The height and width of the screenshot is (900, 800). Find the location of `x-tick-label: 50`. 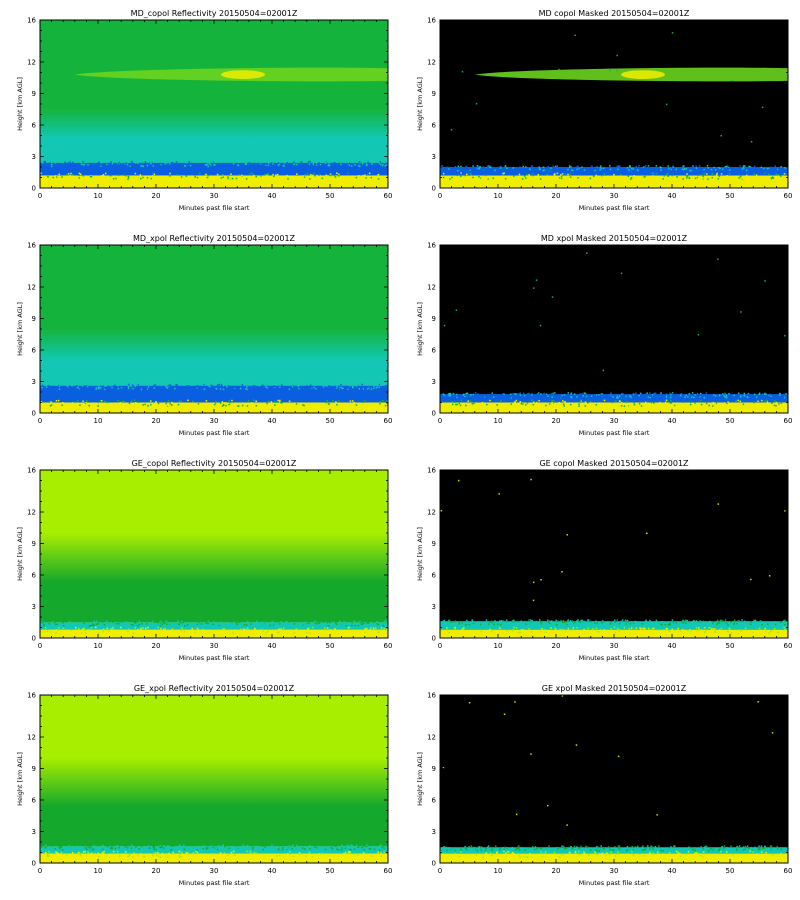

x-tick-label: 50 is located at coordinates (330, 421).